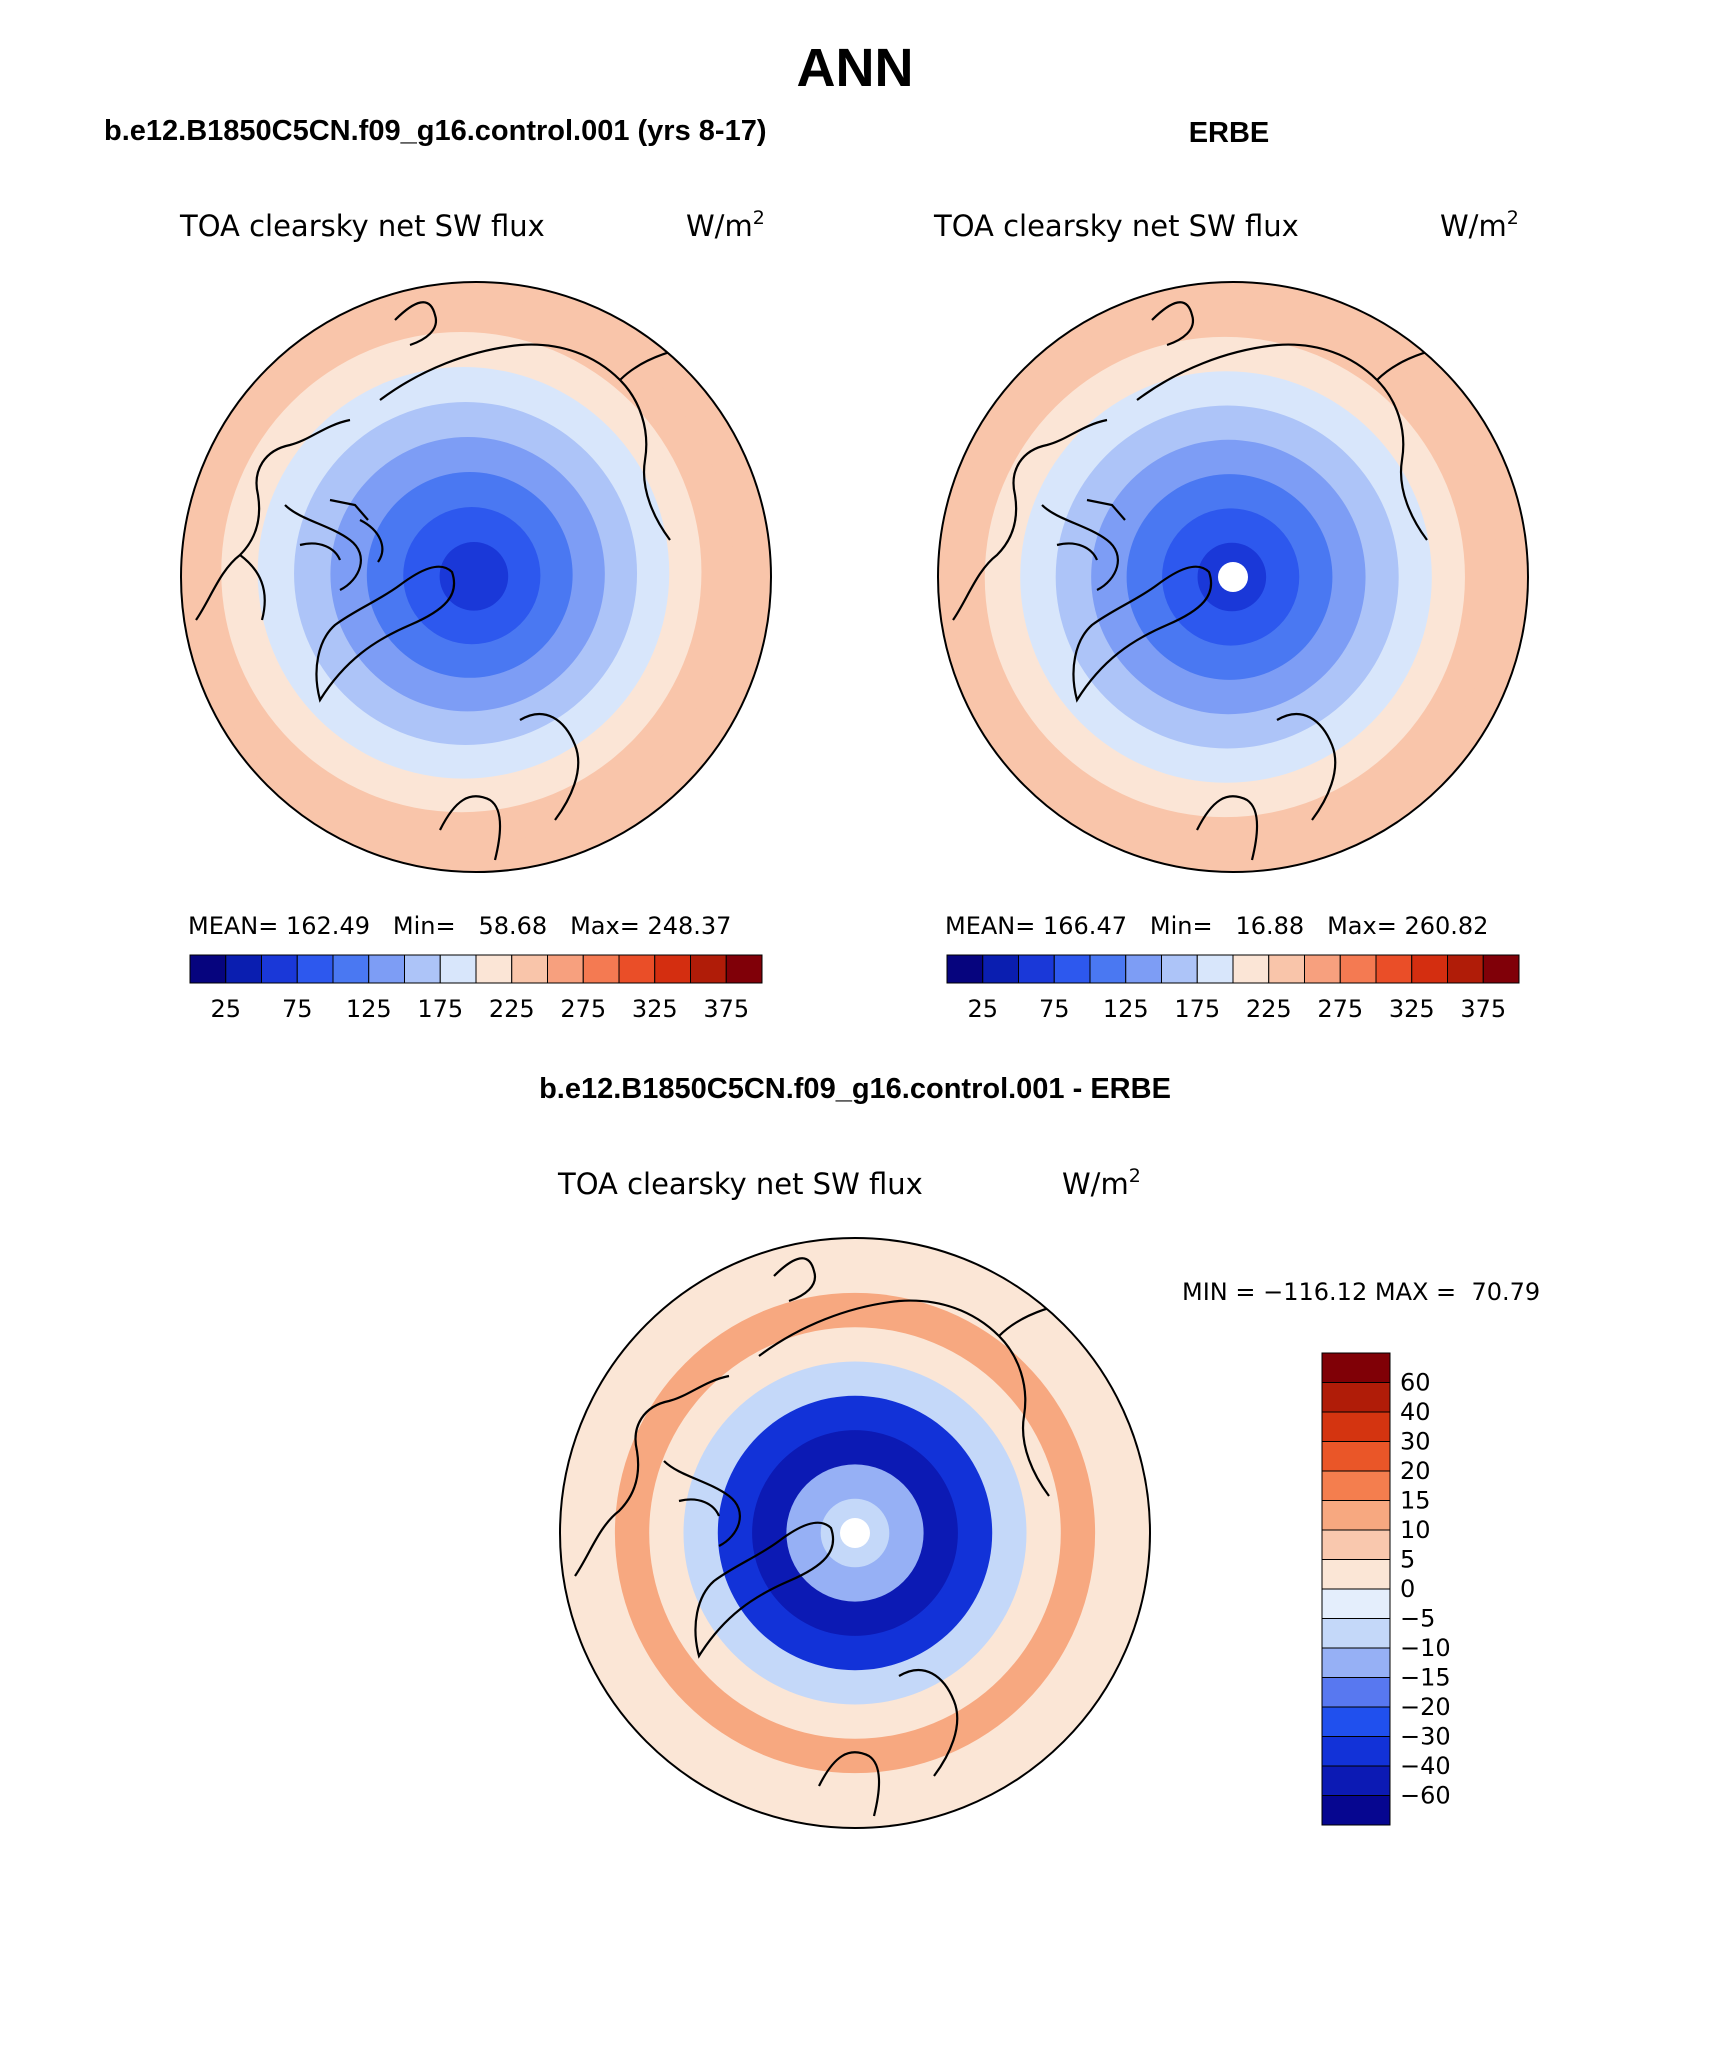  Describe the element at coordinates (1236, 1009) in the screenshot. I see `panel-erbe-colorbar-labels: 25 75 125 175 225 275 325 375` at that location.